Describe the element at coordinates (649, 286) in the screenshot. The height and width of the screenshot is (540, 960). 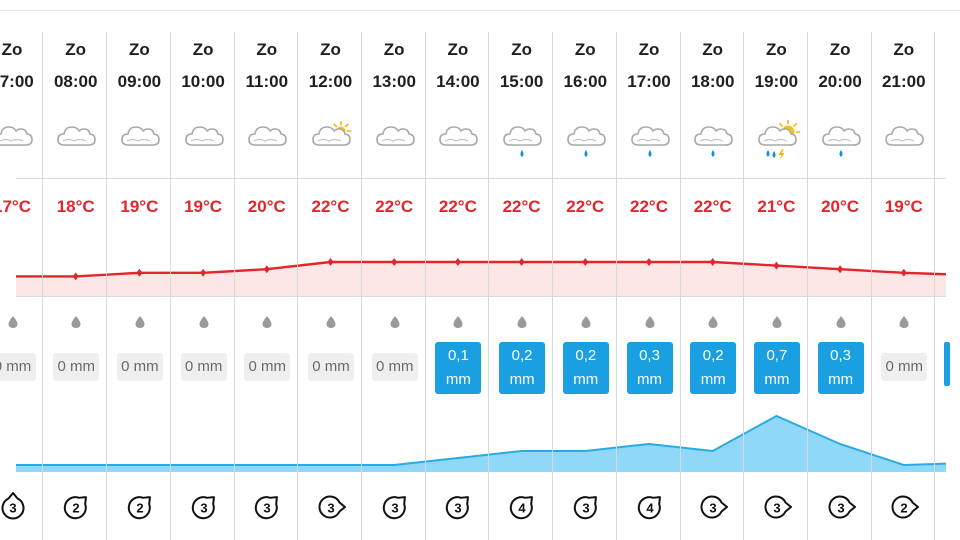
I see `hour-column: Zo 17:00 22°C 0,3 mm 4` at that location.